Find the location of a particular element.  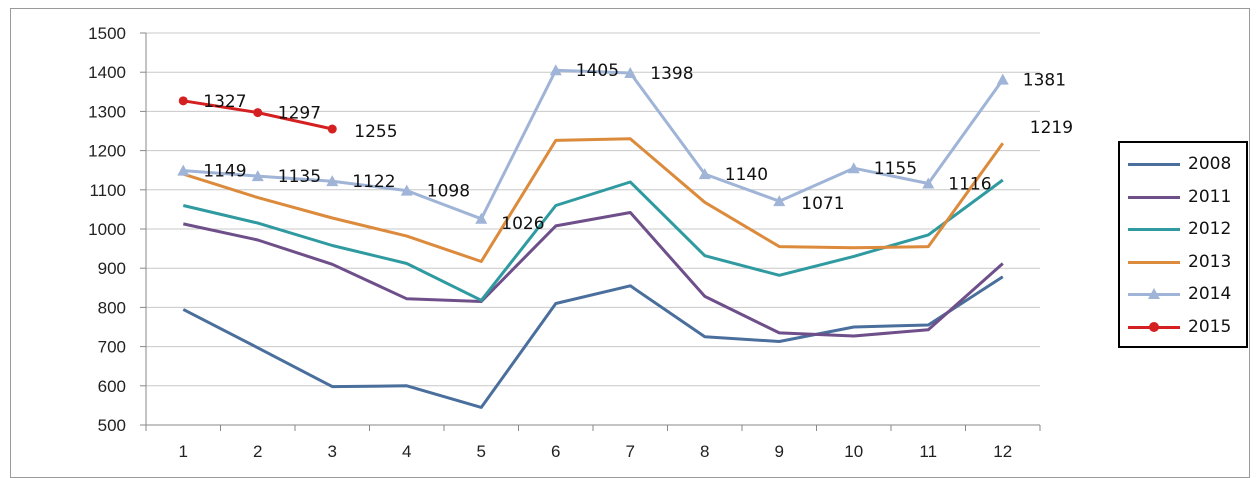

legend-label: 2012 is located at coordinates (1210, 229).